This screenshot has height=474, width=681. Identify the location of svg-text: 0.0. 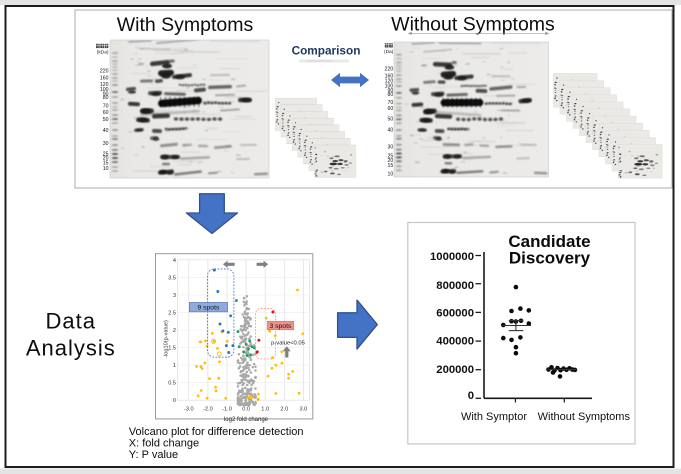
(246, 409).